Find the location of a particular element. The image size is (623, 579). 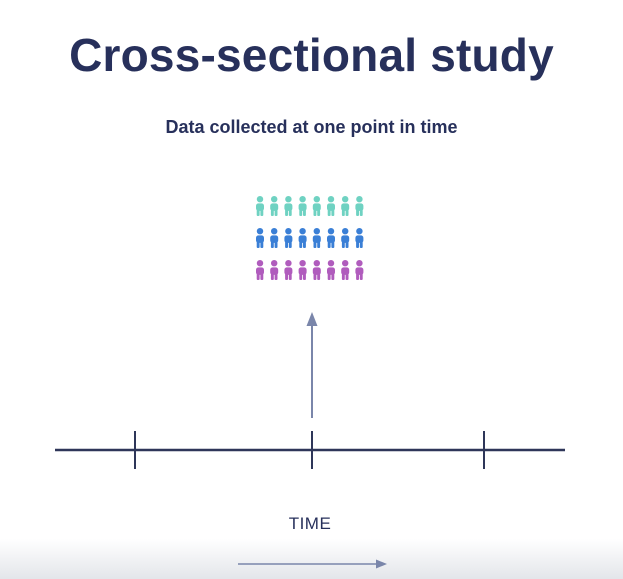

subtitle: Data collected at one point in time is located at coordinates (311, 127).